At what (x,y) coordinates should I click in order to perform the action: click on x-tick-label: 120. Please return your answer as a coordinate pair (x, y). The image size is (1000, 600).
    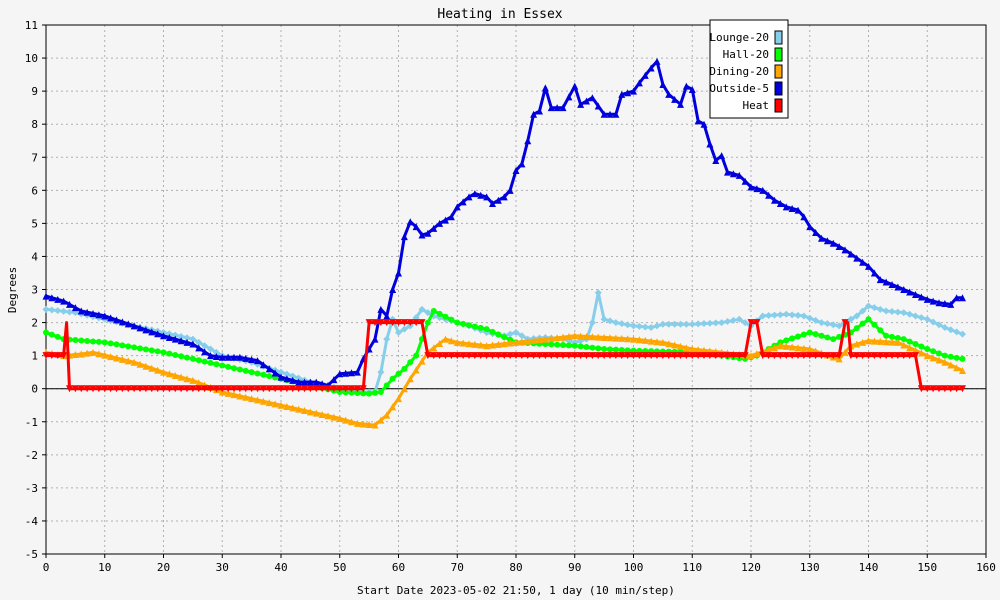
    Looking at the image, I should click on (751, 567).